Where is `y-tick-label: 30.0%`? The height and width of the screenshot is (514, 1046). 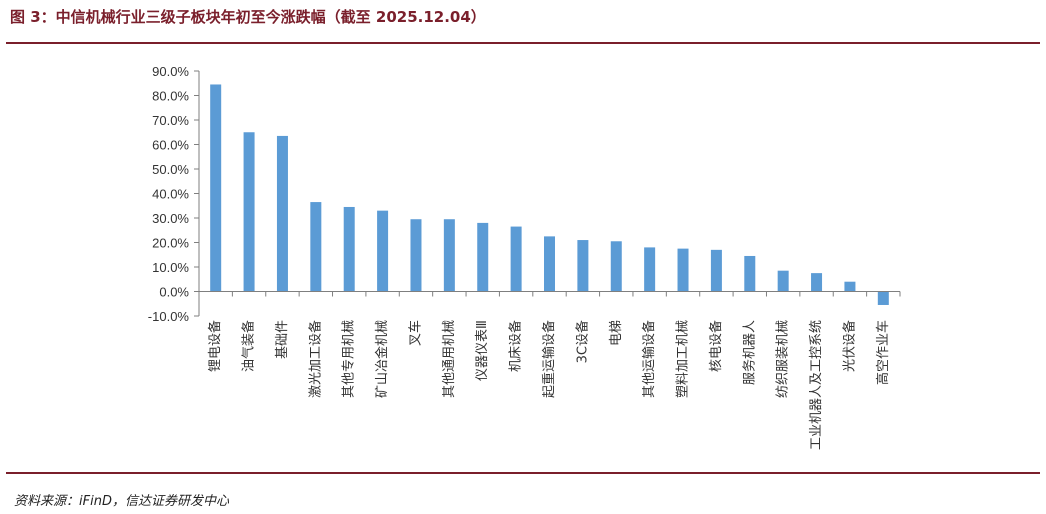 y-tick-label: 30.0% is located at coordinates (170, 218).